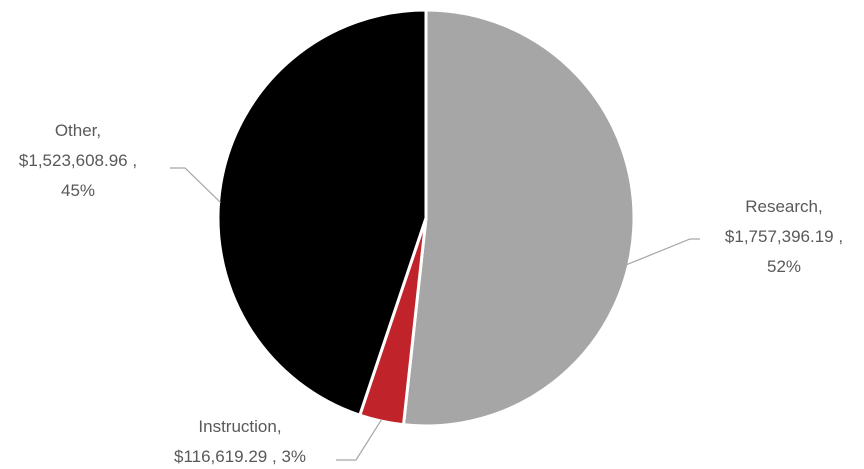 This screenshot has width=864, height=469. What do you see at coordinates (240, 441) in the screenshot?
I see `data-label-instruction: Instruction, $116,619.29 , 3%` at bounding box center [240, 441].